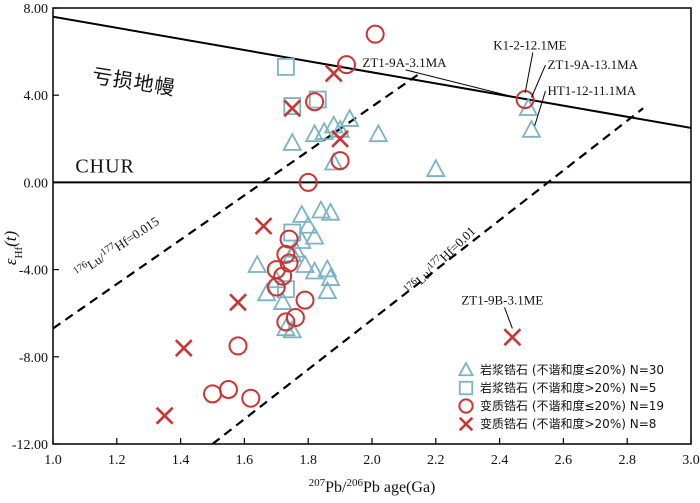  Describe the element at coordinates (399, 487) in the screenshot. I see `xlabel-tail: Pb age(Ga)` at that location.